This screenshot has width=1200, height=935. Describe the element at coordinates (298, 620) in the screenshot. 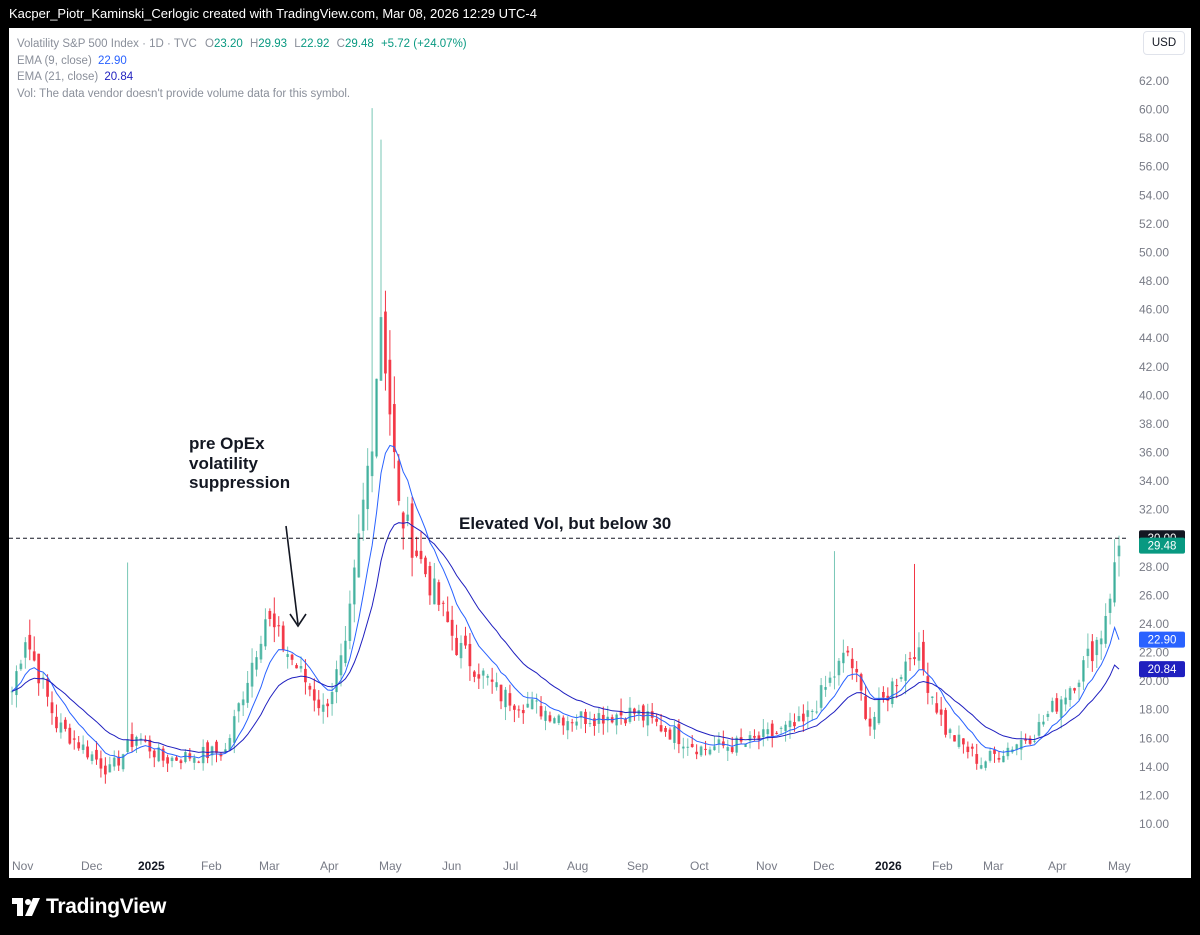

I see `annotation-arrowhead` at that location.